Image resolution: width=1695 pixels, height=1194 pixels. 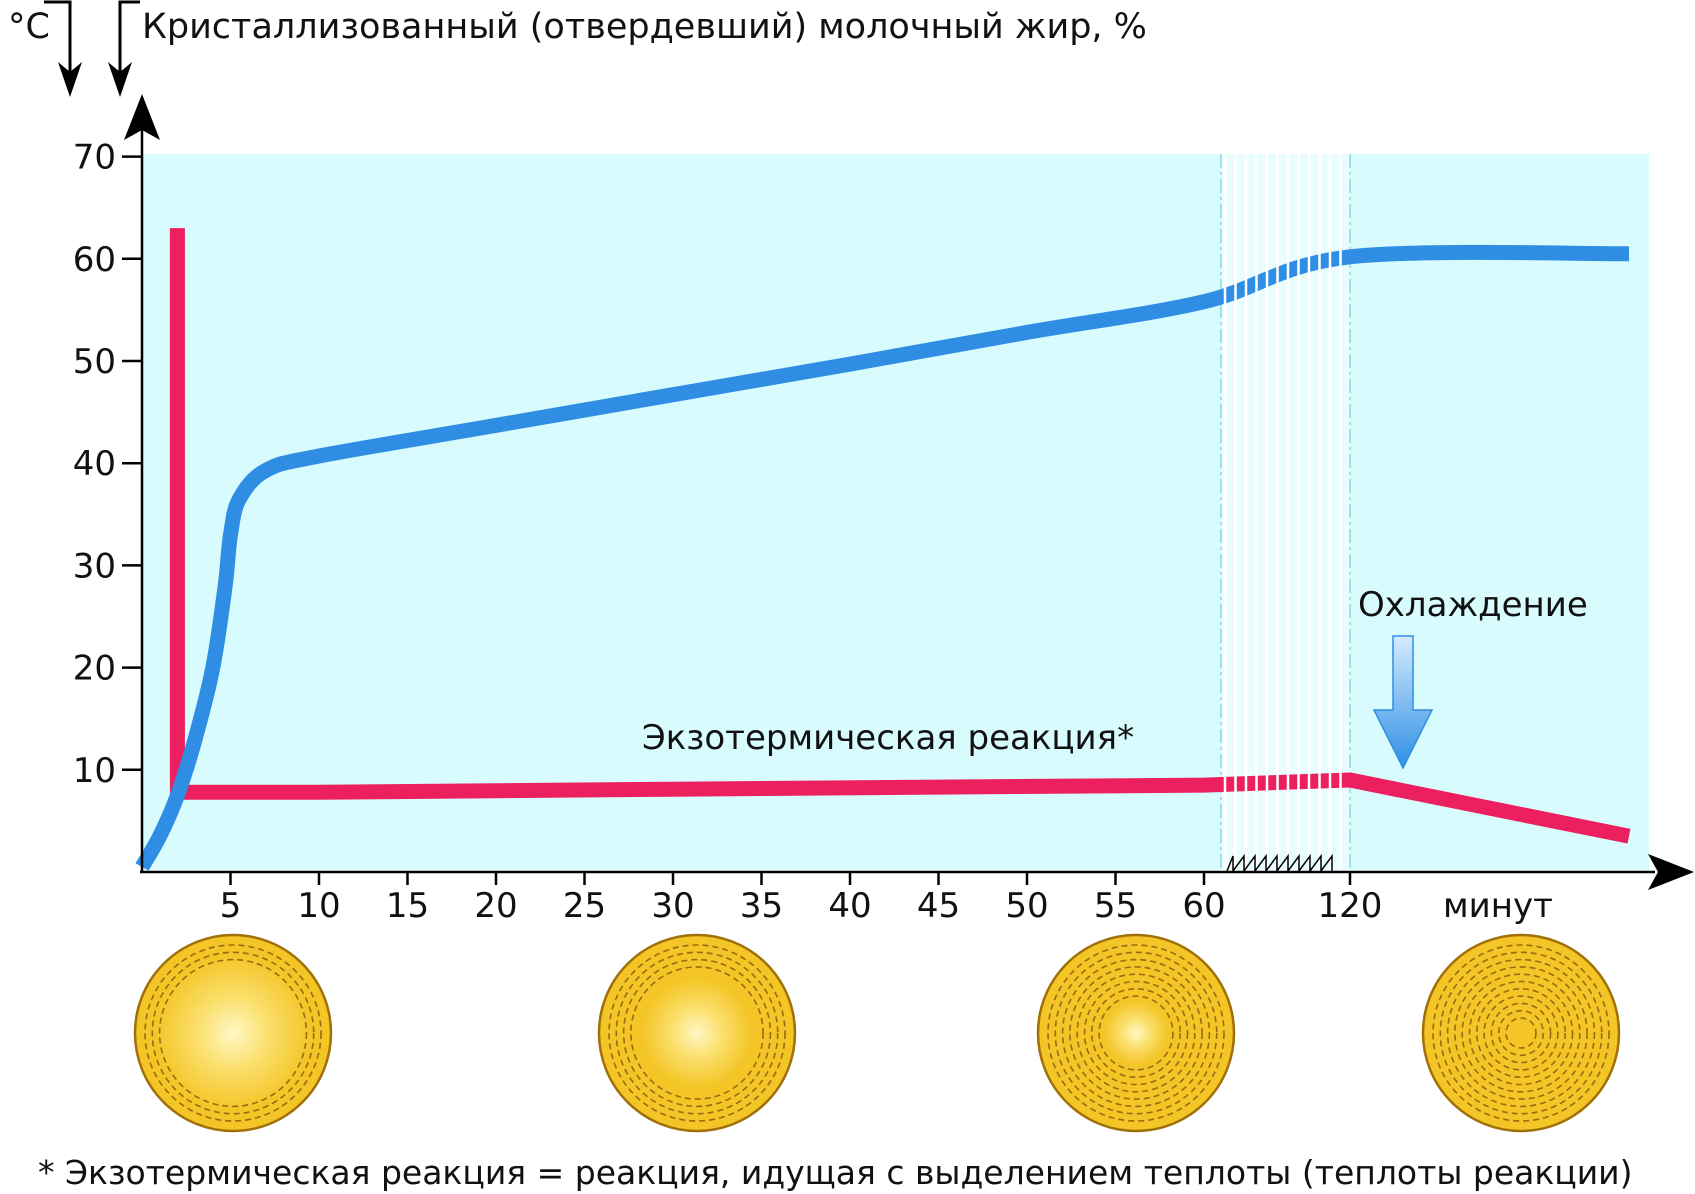 What do you see at coordinates (94, 566) in the screenshot?
I see `y-tick-label: 30` at bounding box center [94, 566].